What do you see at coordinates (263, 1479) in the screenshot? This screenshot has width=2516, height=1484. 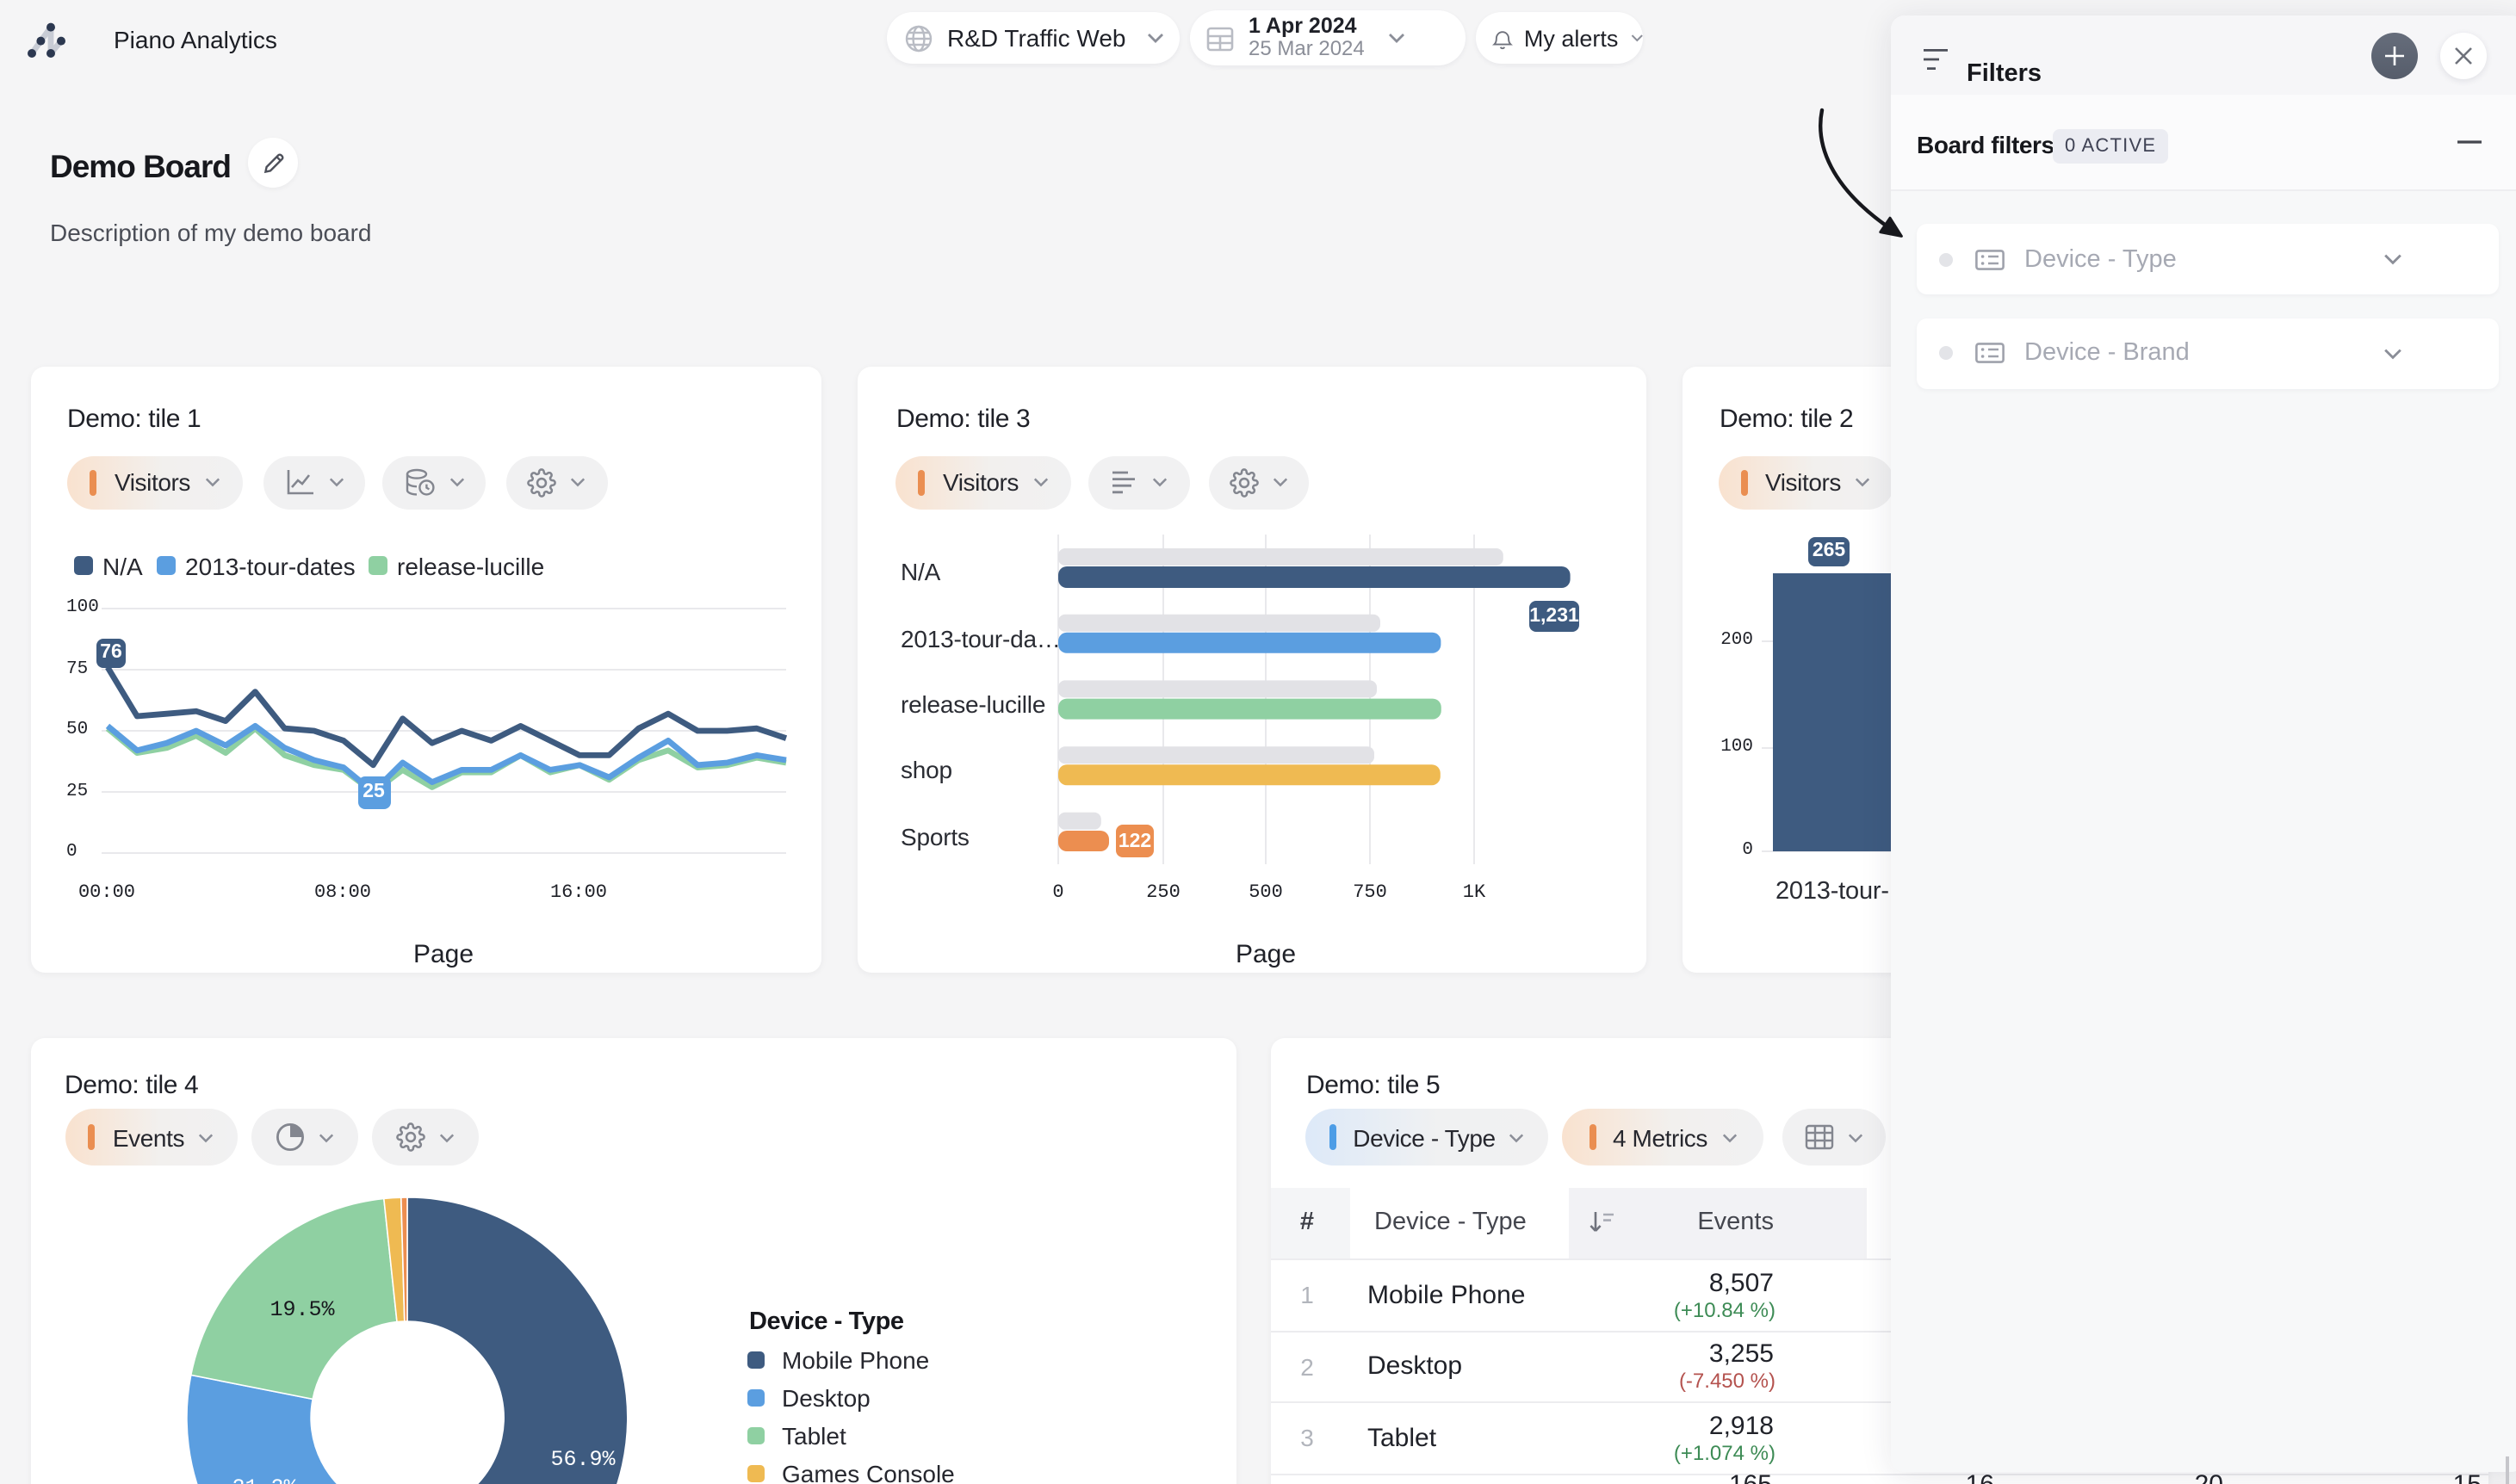 I see `svg-text: 21.2%` at bounding box center [263, 1479].